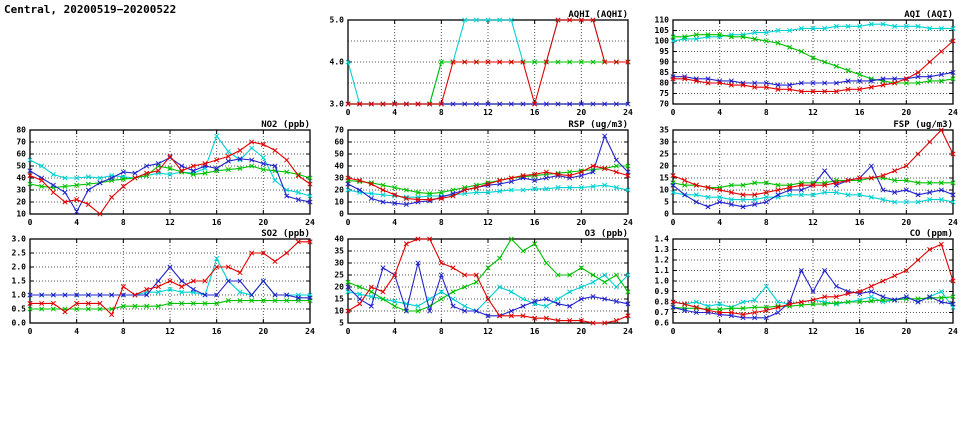 The width and height of the screenshot is (975, 447). I want to click on svg-text: 0.7, so click(662, 312).